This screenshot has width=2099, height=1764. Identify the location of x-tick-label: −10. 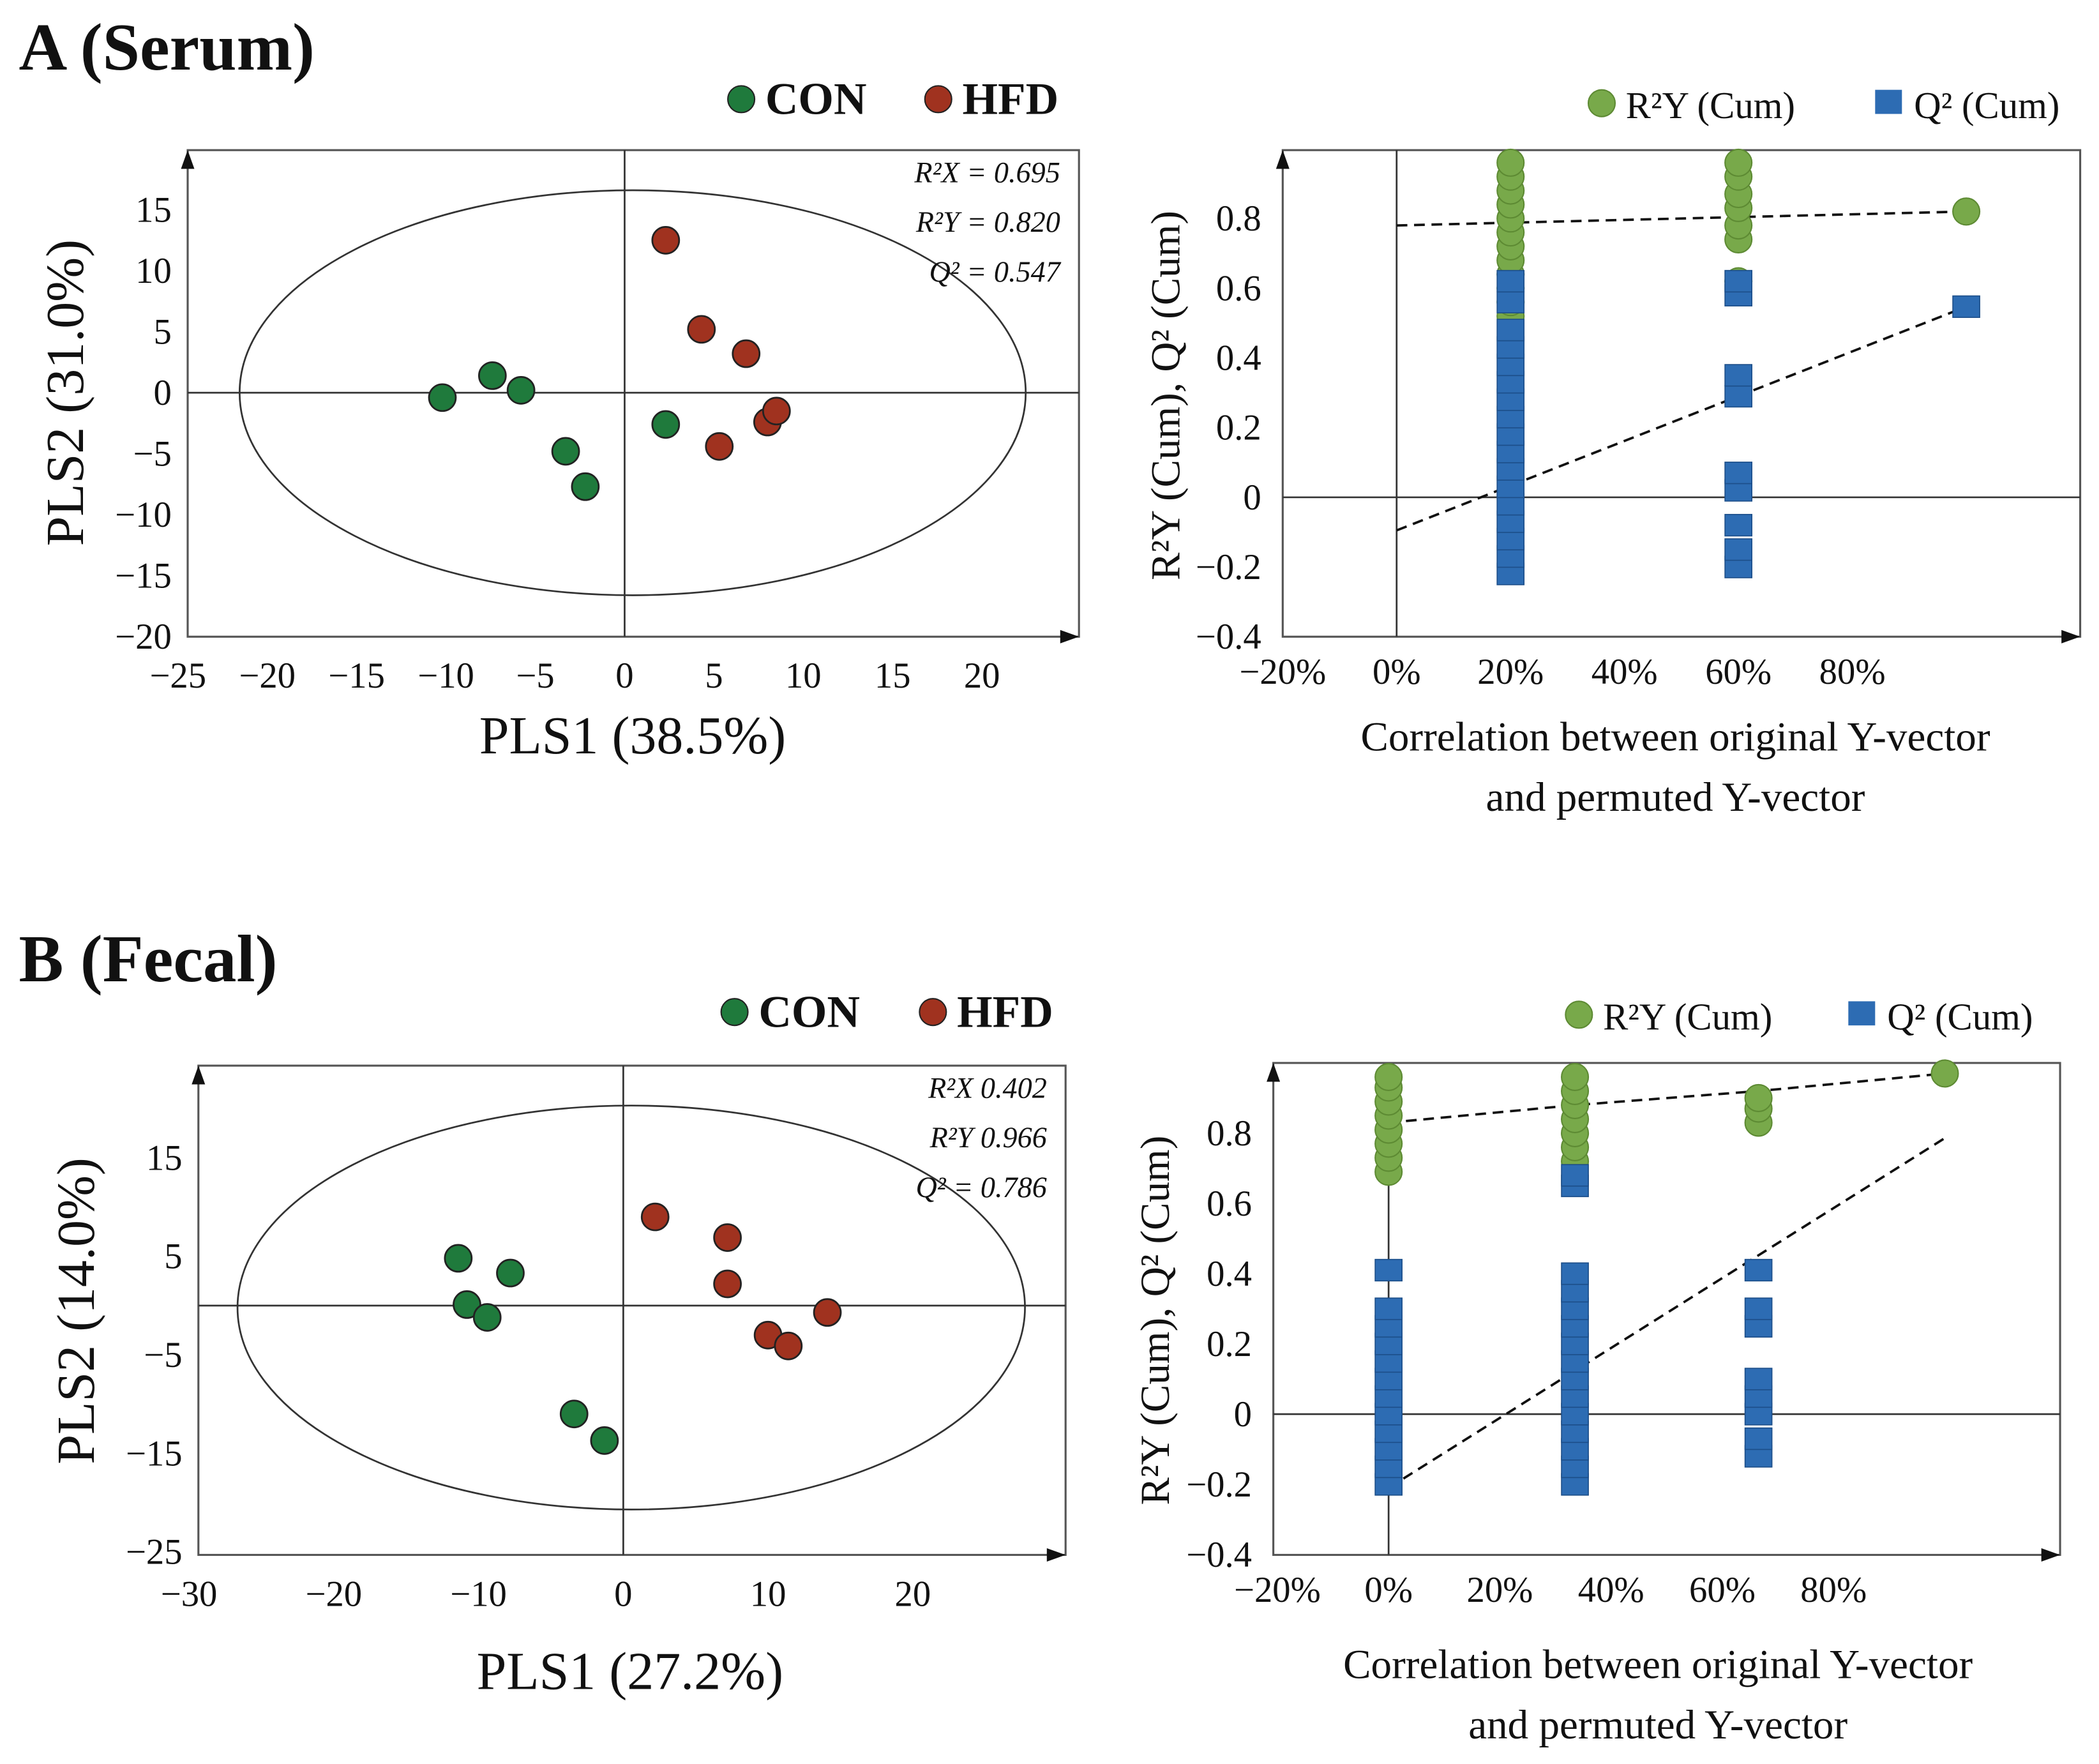
(446, 676).